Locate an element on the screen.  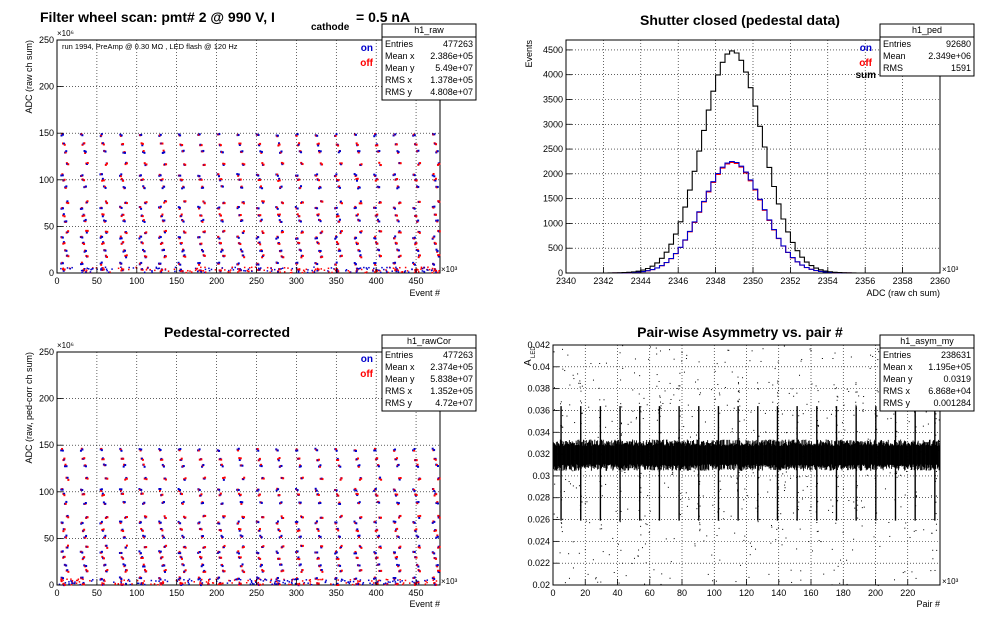
stats-value: 5.49e+07 is located at coordinates (454, 68).